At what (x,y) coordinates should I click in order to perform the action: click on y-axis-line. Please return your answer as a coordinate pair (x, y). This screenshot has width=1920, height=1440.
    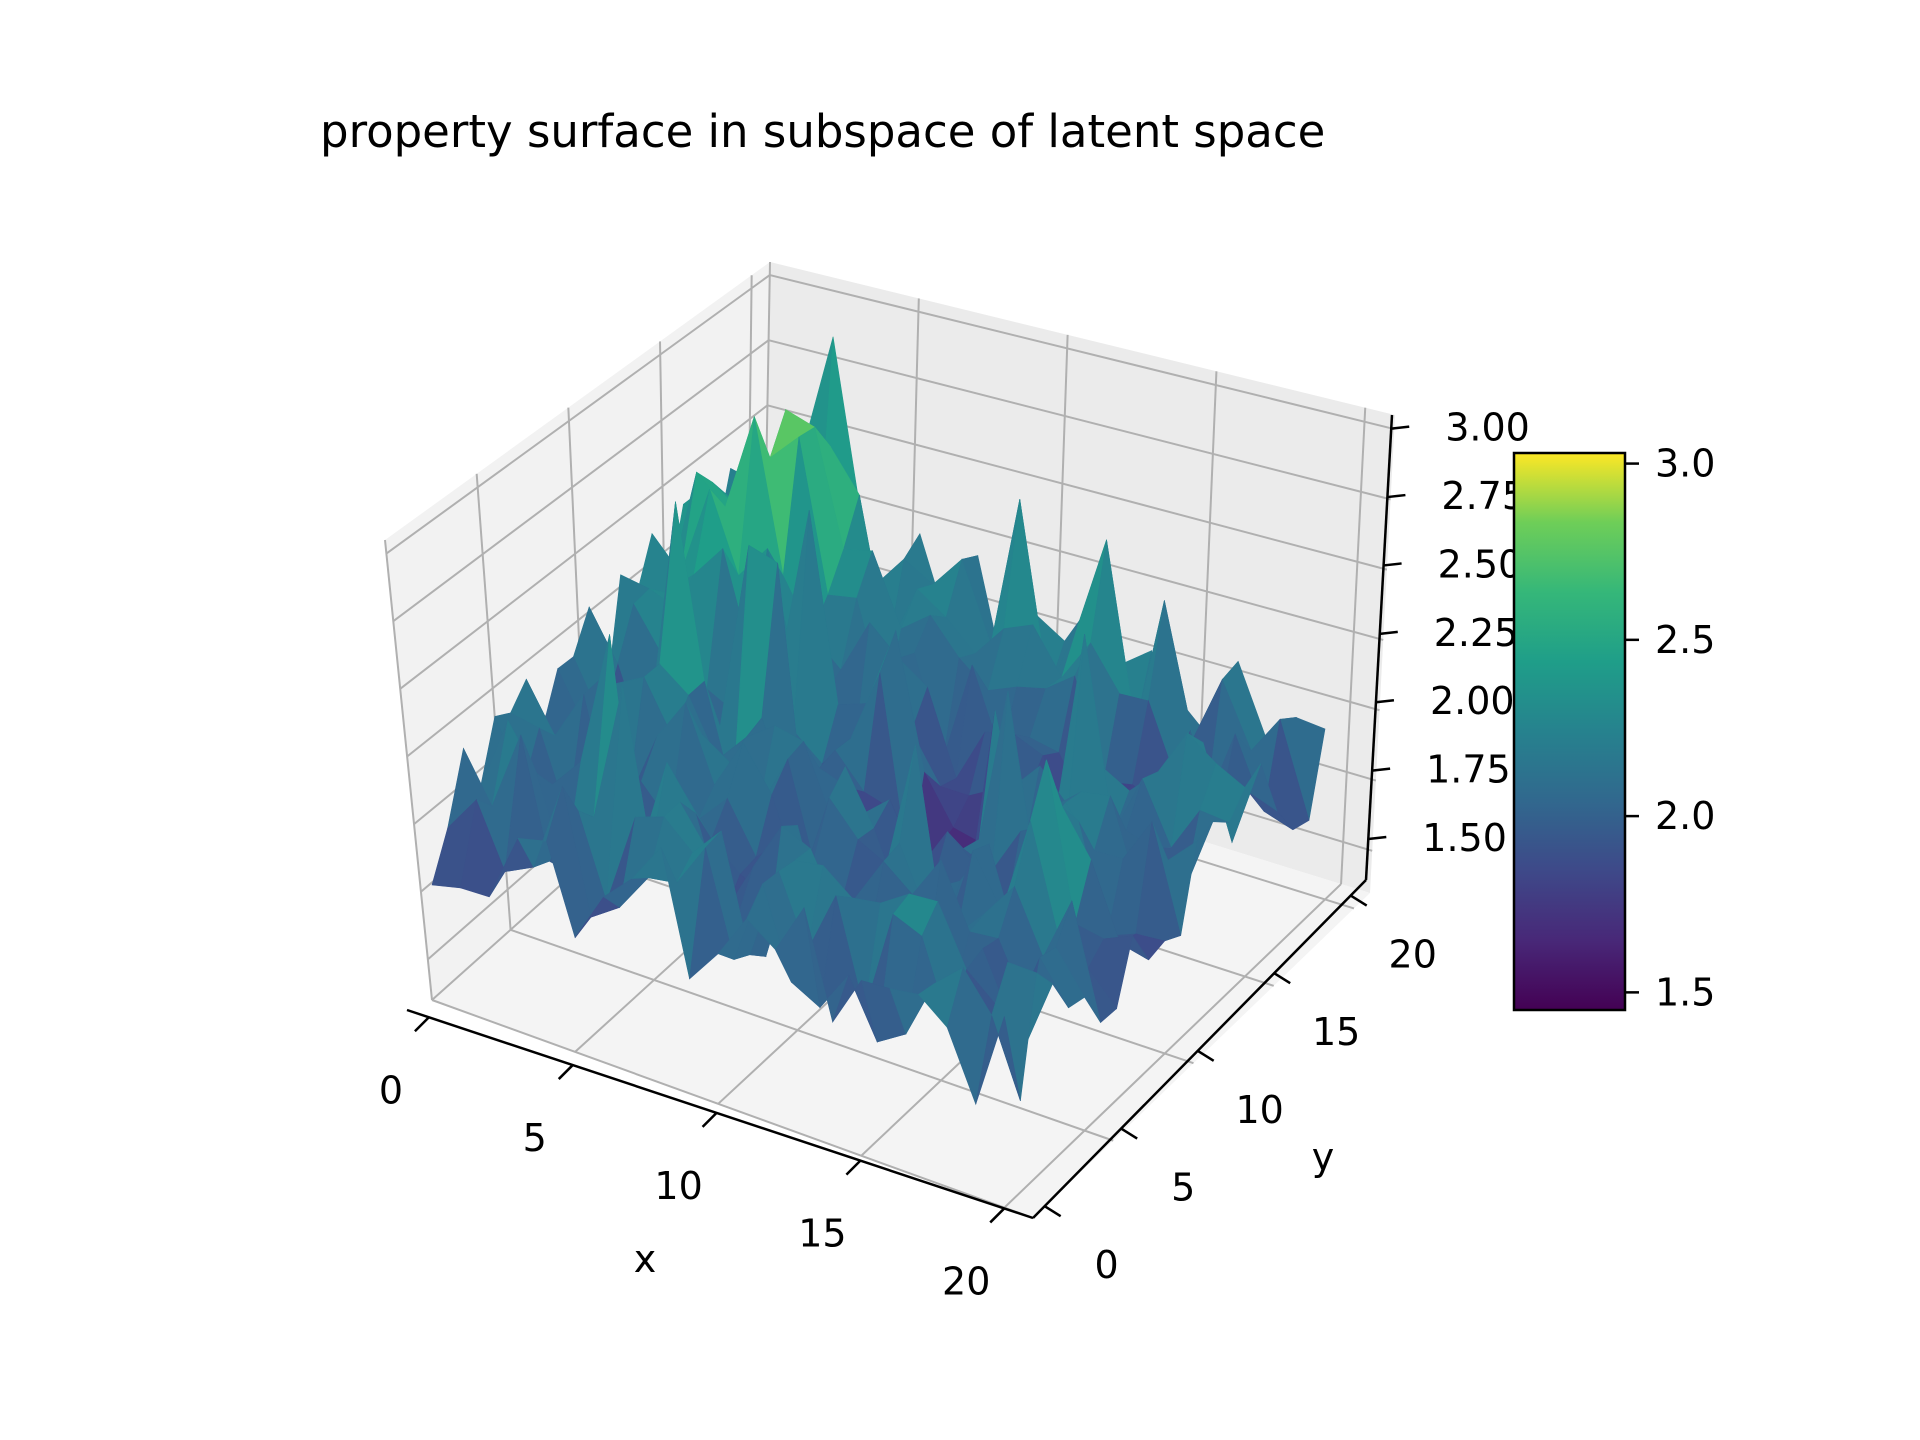
    Looking at the image, I should click on (1199, 1049).